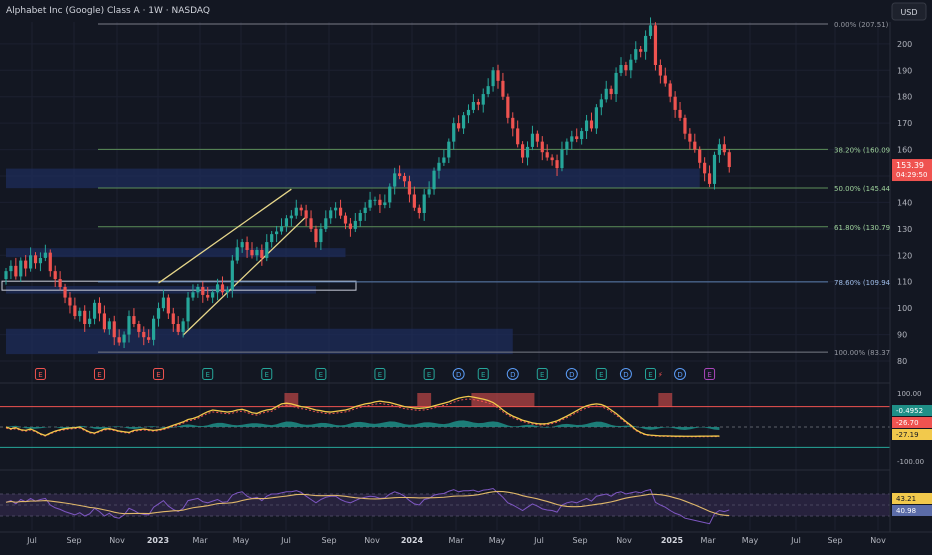  Describe the element at coordinates (367, 506) in the screenshot. I see `rsi-line` at that location.